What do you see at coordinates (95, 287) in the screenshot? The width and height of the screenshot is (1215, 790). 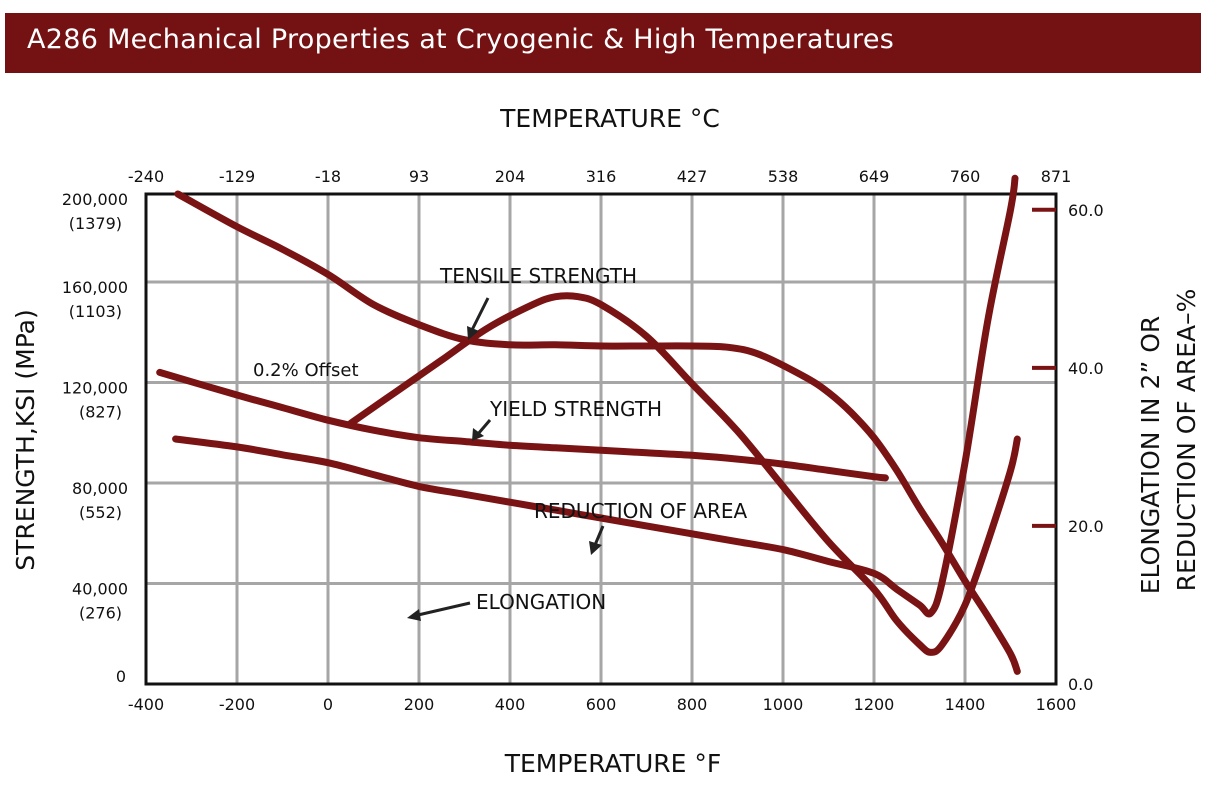 I see `y-tick-label-ksi: 160,000` at bounding box center [95, 287].